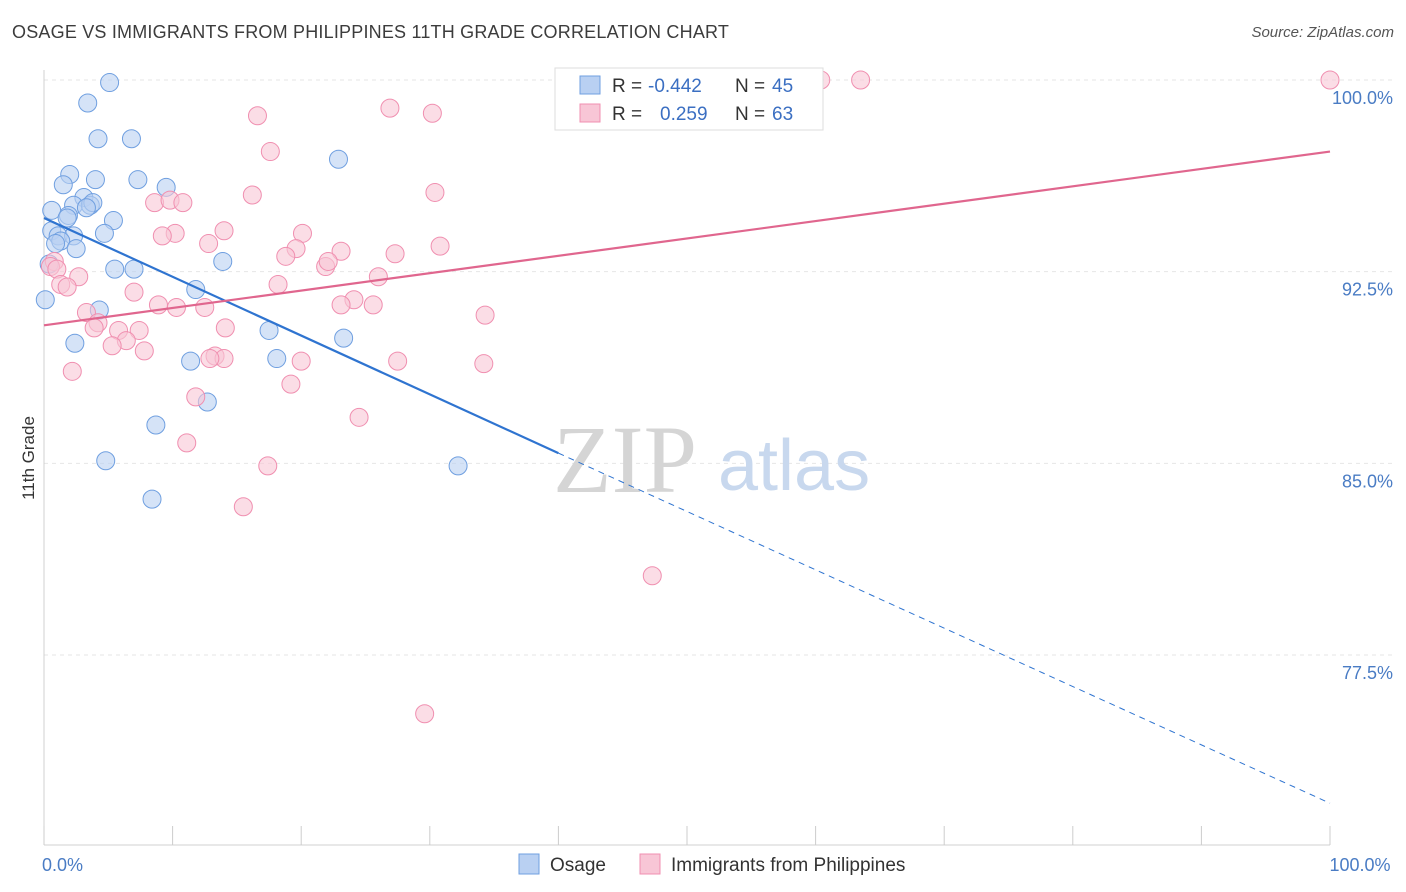 The image size is (1406, 892). I want to click on watermark-zip: ZIP, so click(625, 459).